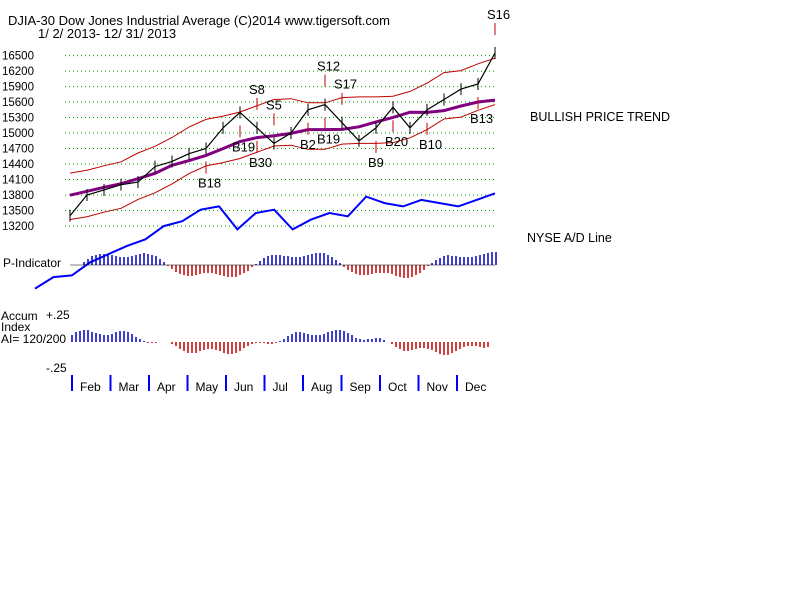 This screenshot has height=600, width=800. What do you see at coordinates (18, 72) in the screenshot?
I see `y-tick-label: 16200` at bounding box center [18, 72].